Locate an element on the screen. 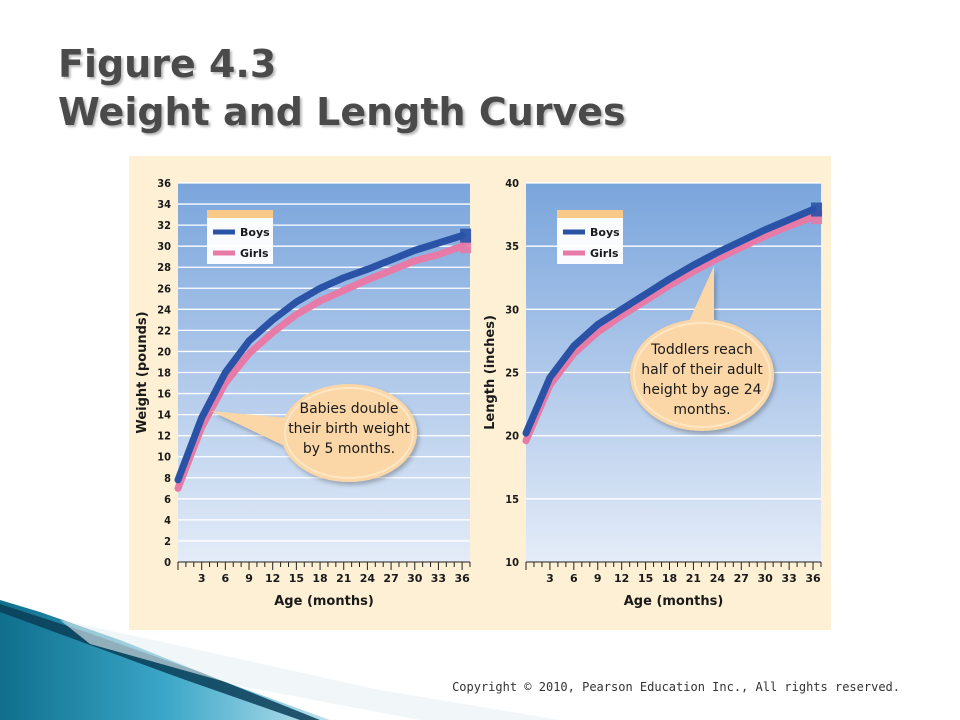 The width and height of the screenshot is (960, 720). annotation-line: height by age 24 is located at coordinates (701, 390).